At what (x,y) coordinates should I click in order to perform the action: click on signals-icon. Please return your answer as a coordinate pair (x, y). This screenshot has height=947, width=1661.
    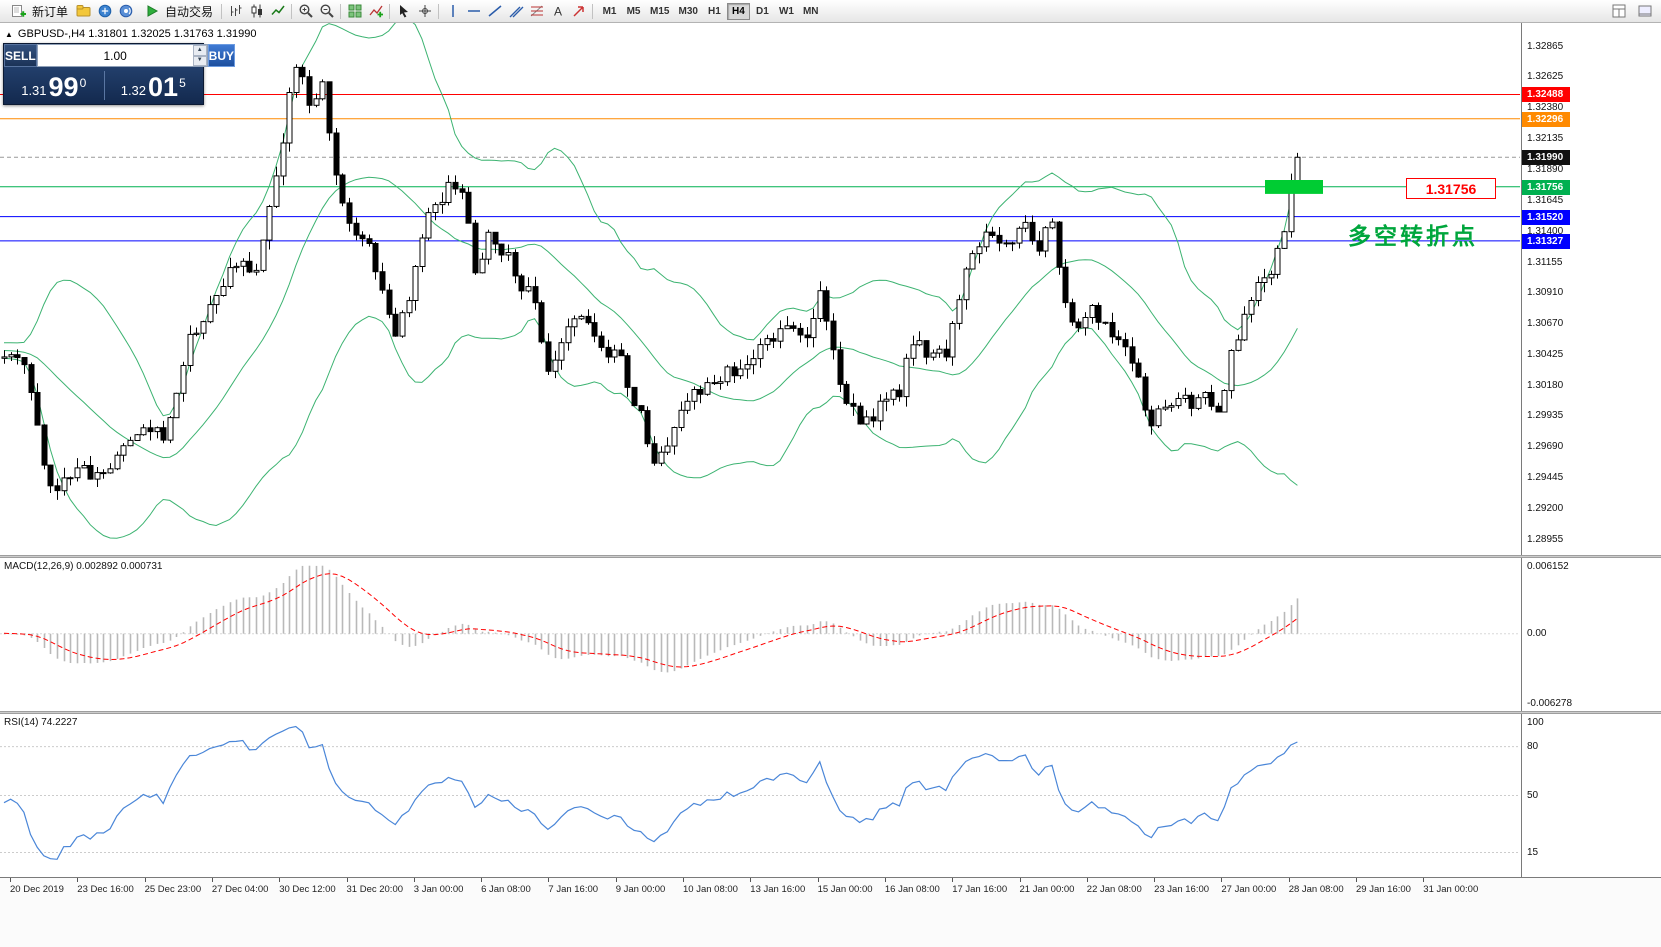
    Looking at the image, I should click on (125, 11).